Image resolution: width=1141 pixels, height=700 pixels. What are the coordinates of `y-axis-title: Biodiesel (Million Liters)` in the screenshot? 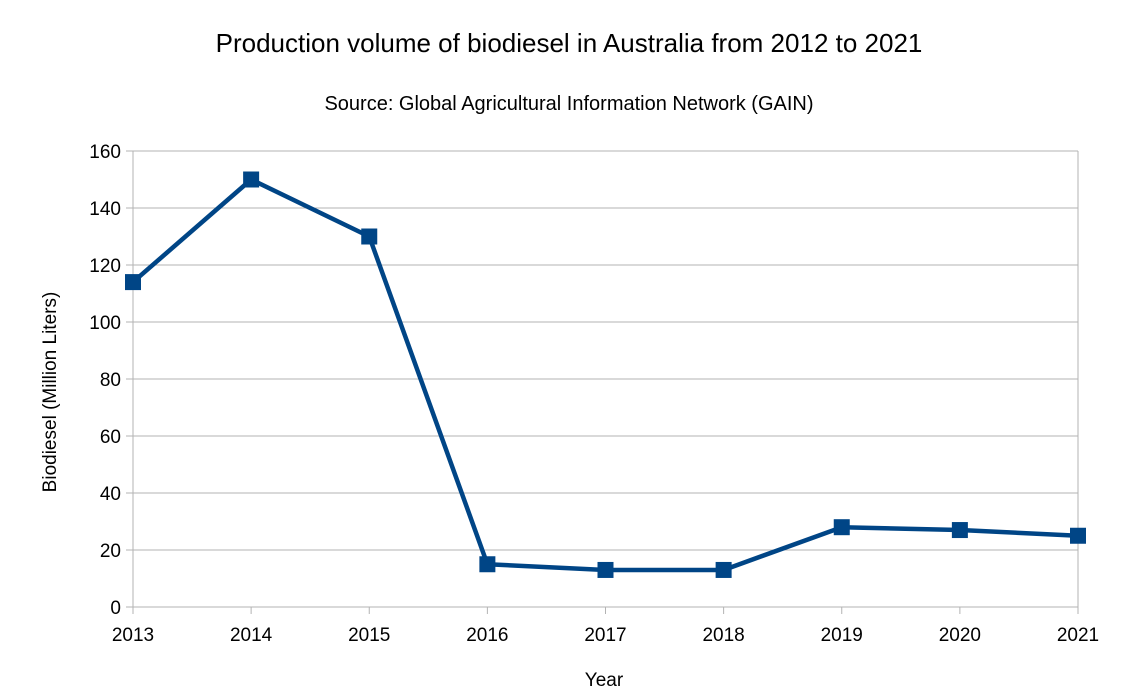 It's located at (50, 392).